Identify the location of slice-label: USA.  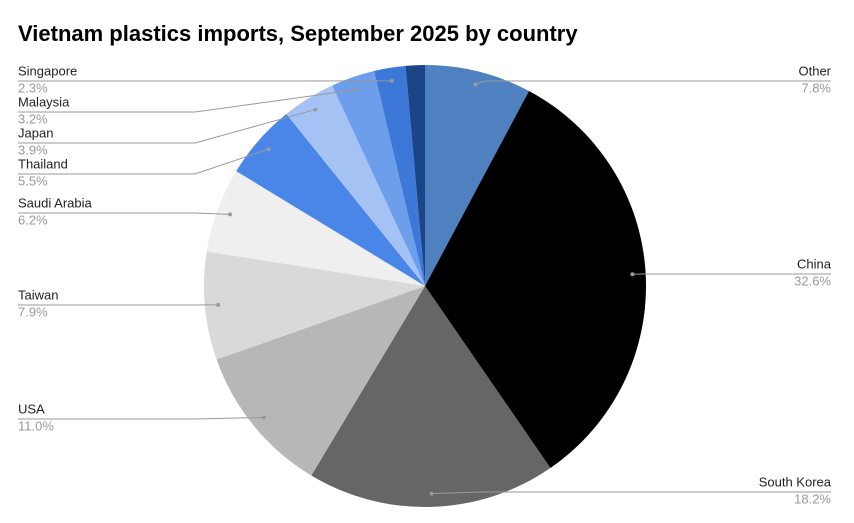
(31, 408).